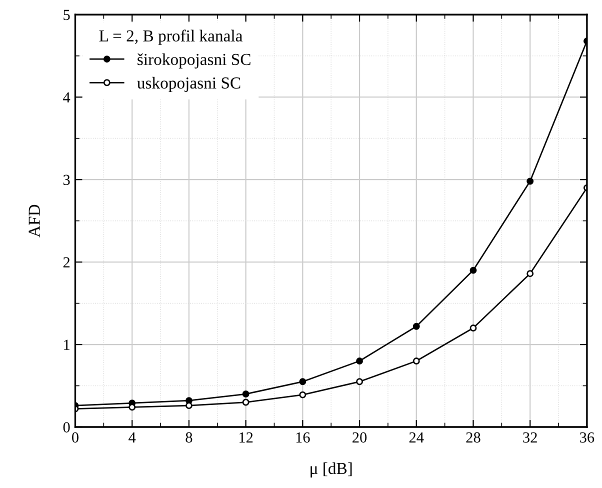 The height and width of the screenshot is (488, 602). Describe the element at coordinates (331, 470) in the screenshot. I see `x-axis-title: μ [dB]` at that location.